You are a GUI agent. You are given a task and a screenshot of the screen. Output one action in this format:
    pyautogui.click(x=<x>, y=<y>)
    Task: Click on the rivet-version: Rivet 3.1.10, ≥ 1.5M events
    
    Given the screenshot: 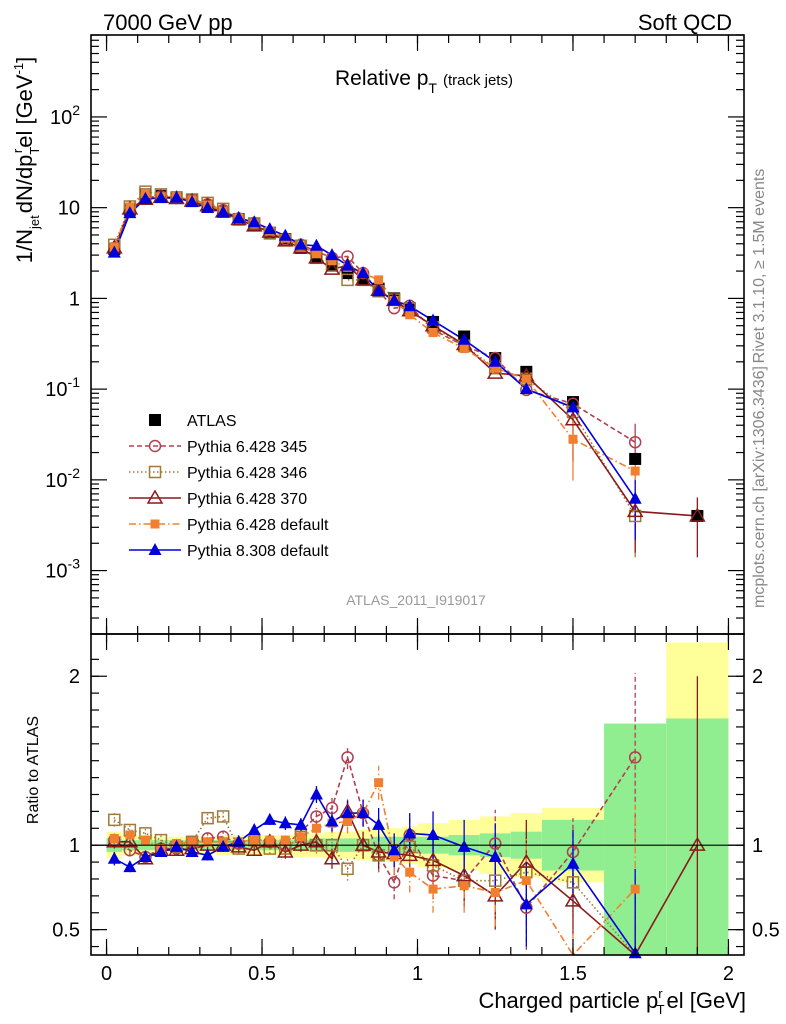 What is the action you would take?
    pyautogui.click(x=759, y=266)
    